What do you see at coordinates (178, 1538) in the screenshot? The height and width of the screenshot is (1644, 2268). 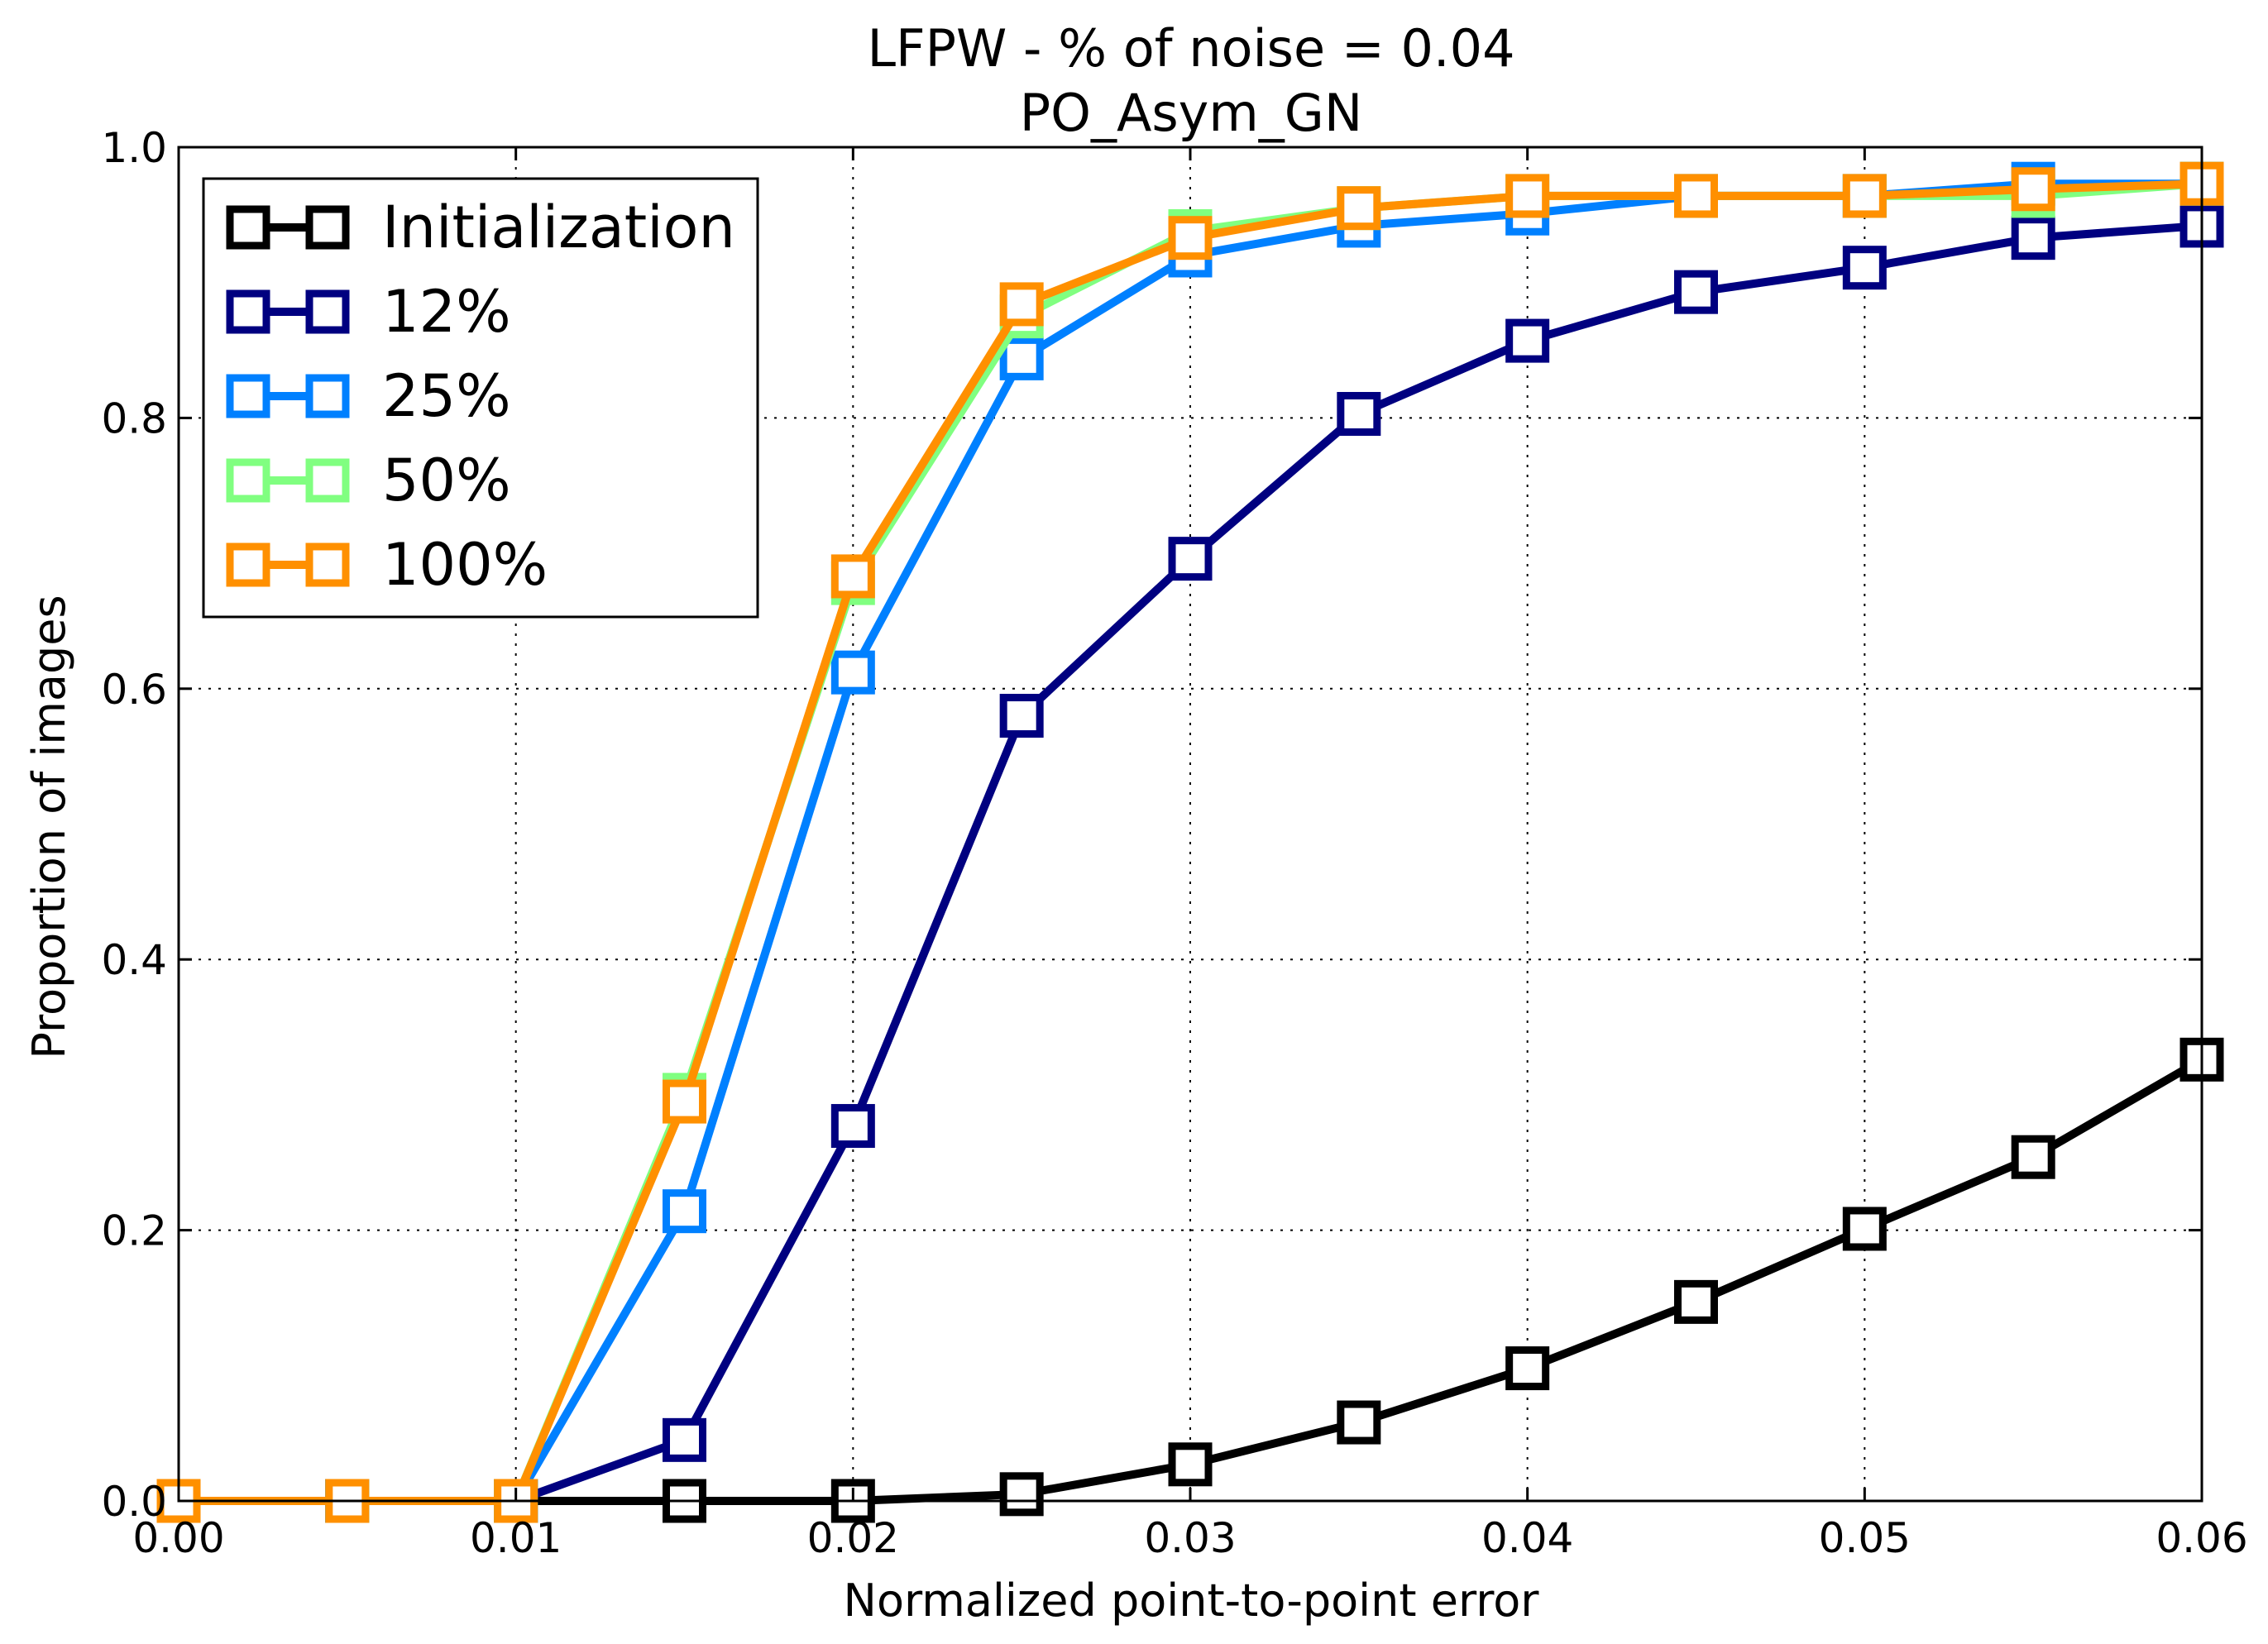 I see `x-tick-label: 0.00` at bounding box center [178, 1538].